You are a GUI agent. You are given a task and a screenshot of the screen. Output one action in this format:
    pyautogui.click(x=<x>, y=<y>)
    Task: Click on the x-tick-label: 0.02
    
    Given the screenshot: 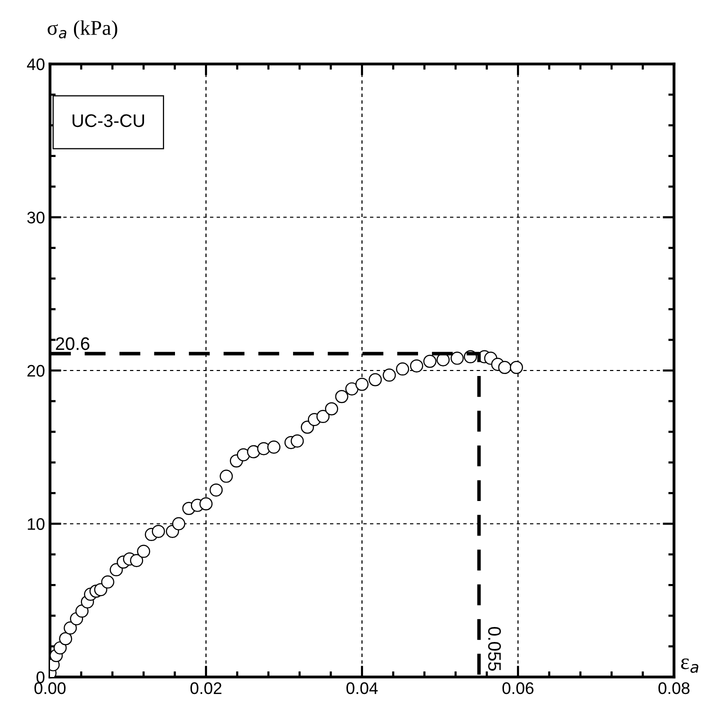 What is the action you would take?
    pyautogui.click(x=206, y=688)
    